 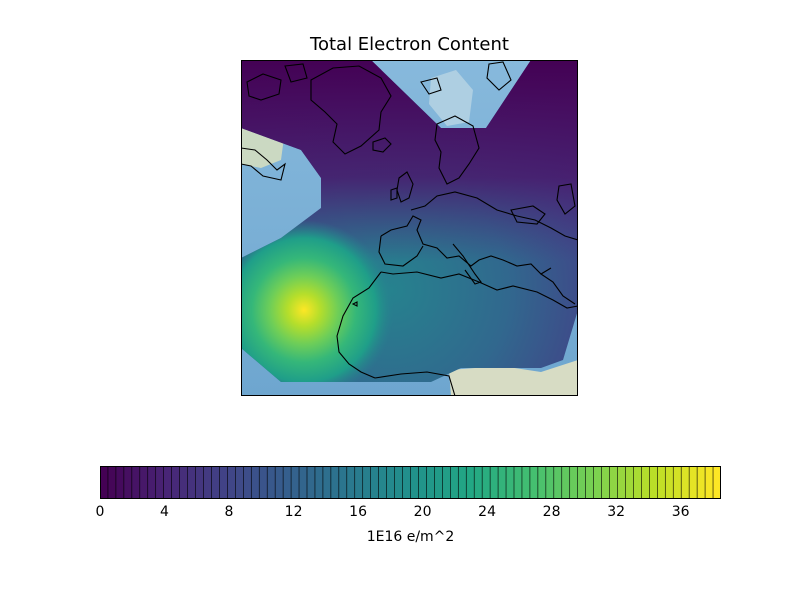 What do you see at coordinates (681, 512) in the screenshot?
I see `colorbar-tick-label: 36` at bounding box center [681, 512].